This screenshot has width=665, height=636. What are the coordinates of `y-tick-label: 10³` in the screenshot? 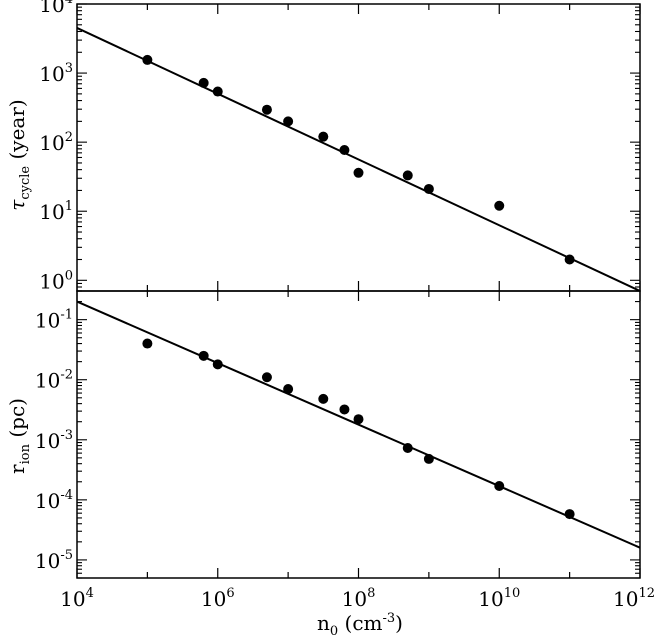 It's located at (56, 73).